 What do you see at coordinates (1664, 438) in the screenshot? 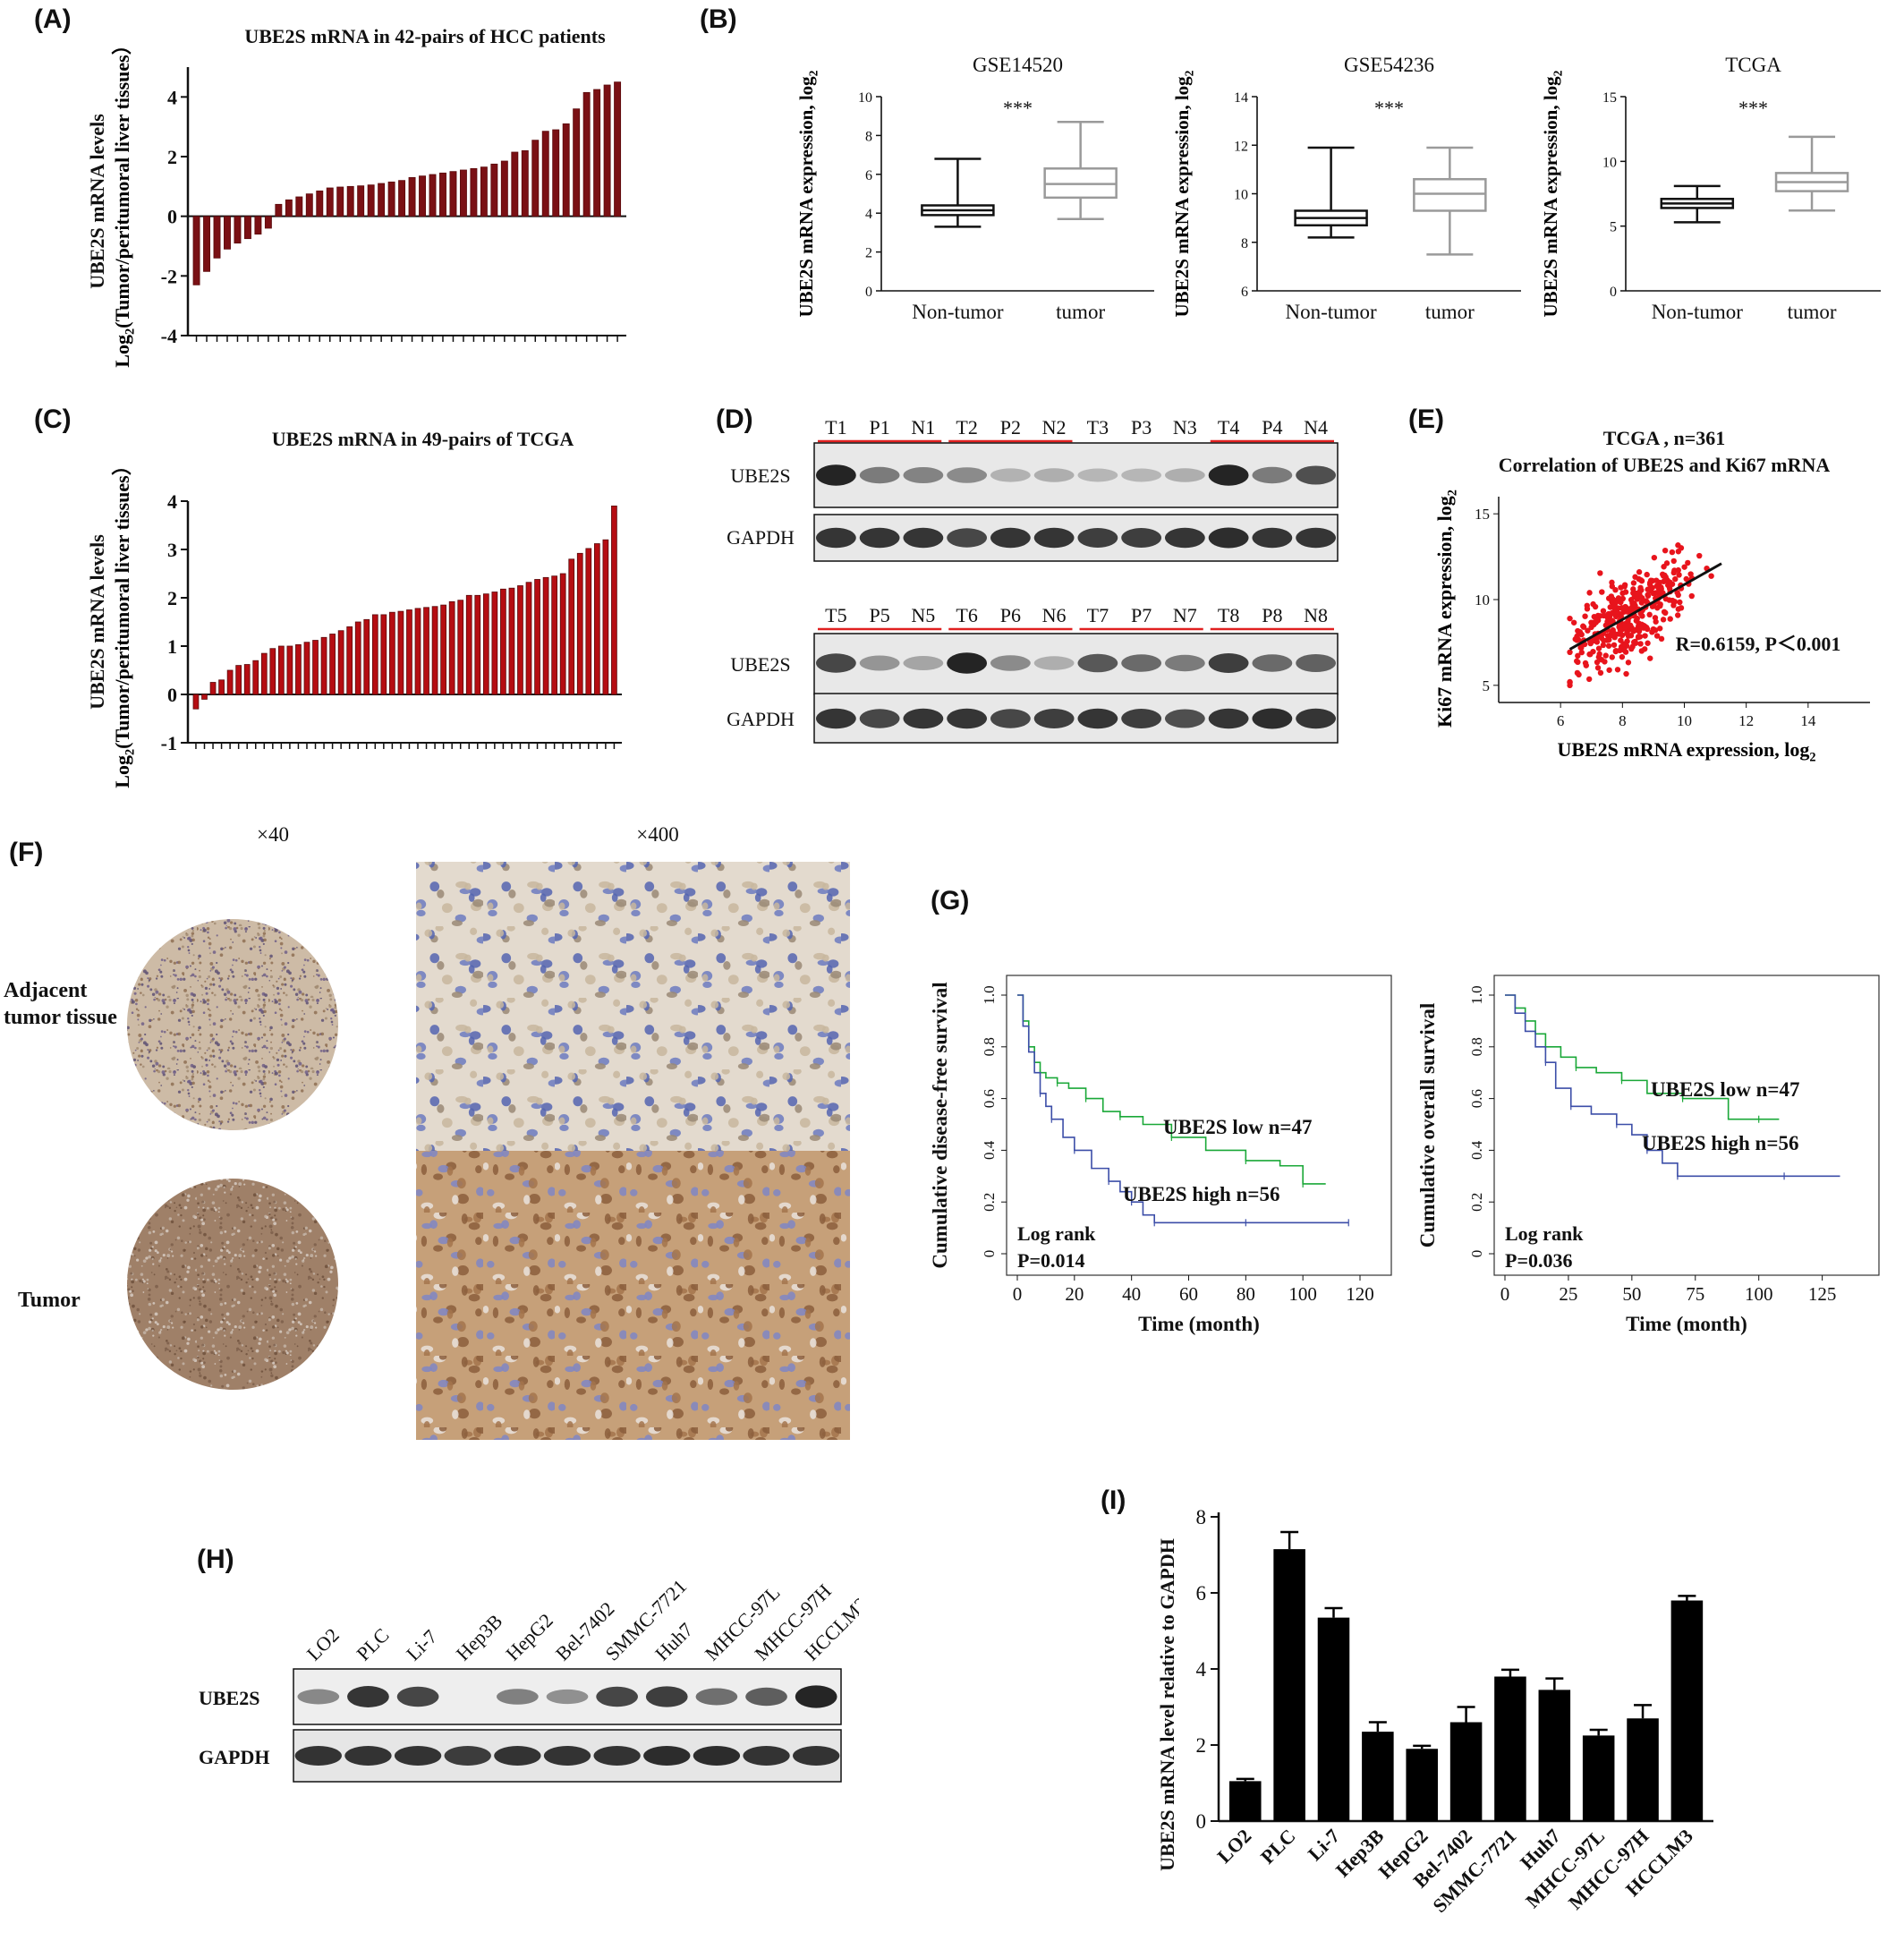
I see `scatter-title-line1: TCGA , n=361` at bounding box center [1664, 438].